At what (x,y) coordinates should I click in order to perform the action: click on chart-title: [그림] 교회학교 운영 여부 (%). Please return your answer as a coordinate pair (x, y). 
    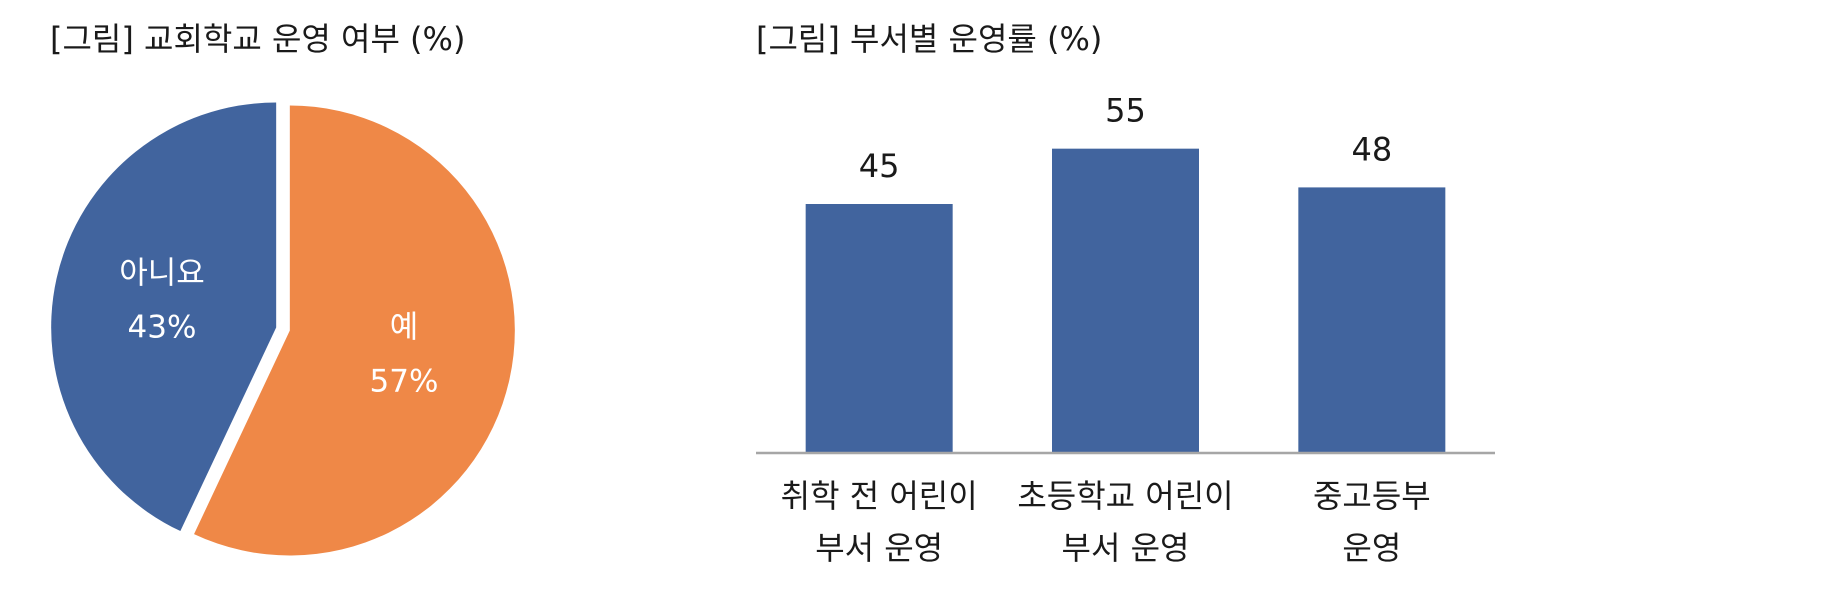
    Looking at the image, I should click on (257, 39).